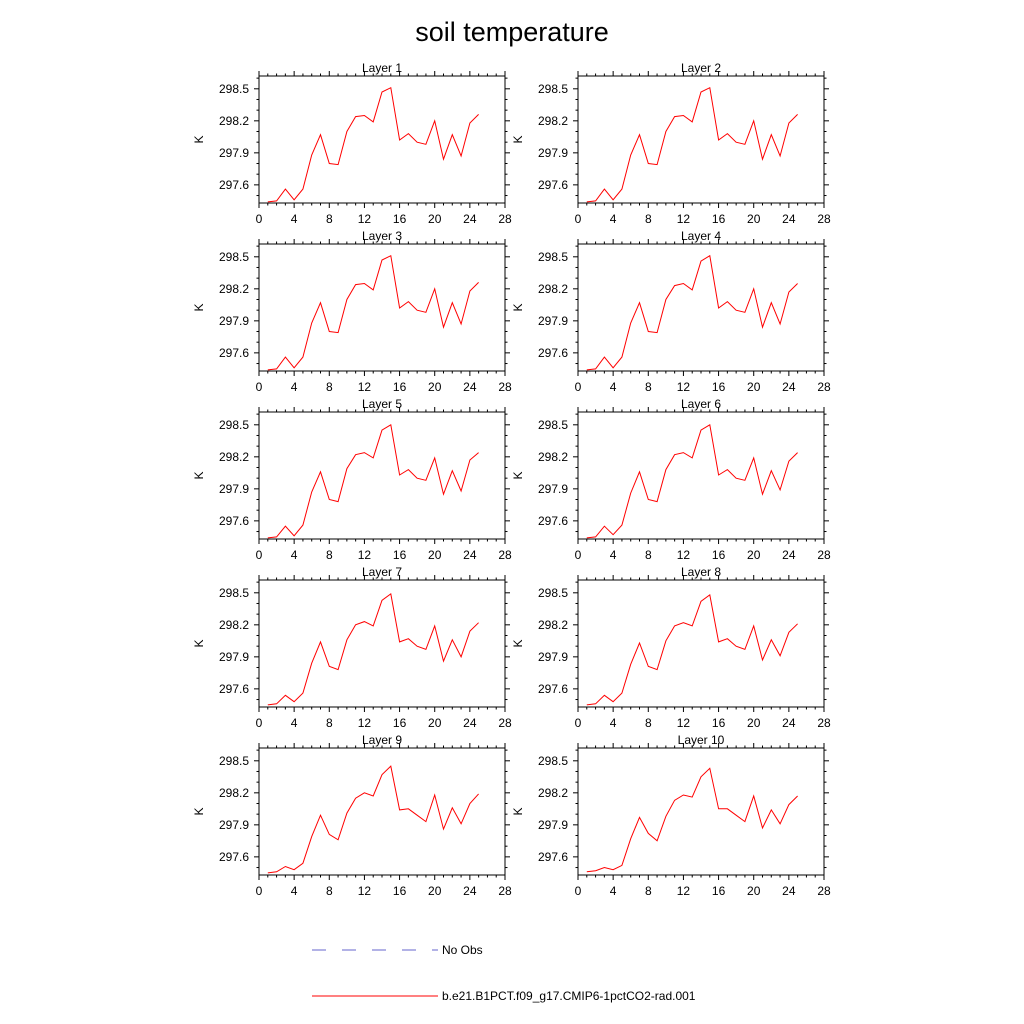 Image resolution: width=1024 pixels, height=1024 pixels. Describe the element at coordinates (382, 236) in the screenshot. I see `panel-title: Layer 3` at that location.